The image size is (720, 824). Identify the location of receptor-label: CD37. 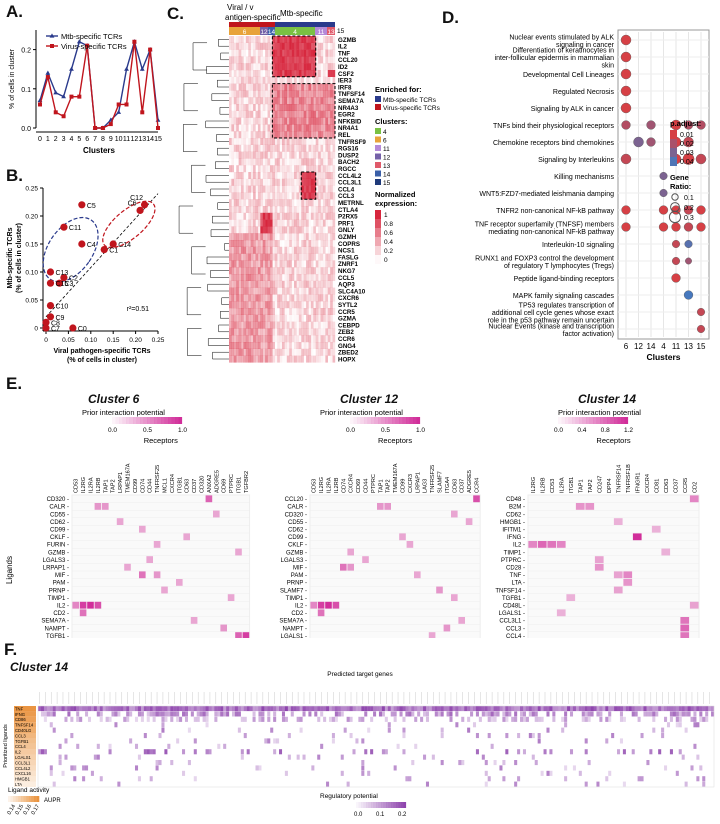
(463, 486).